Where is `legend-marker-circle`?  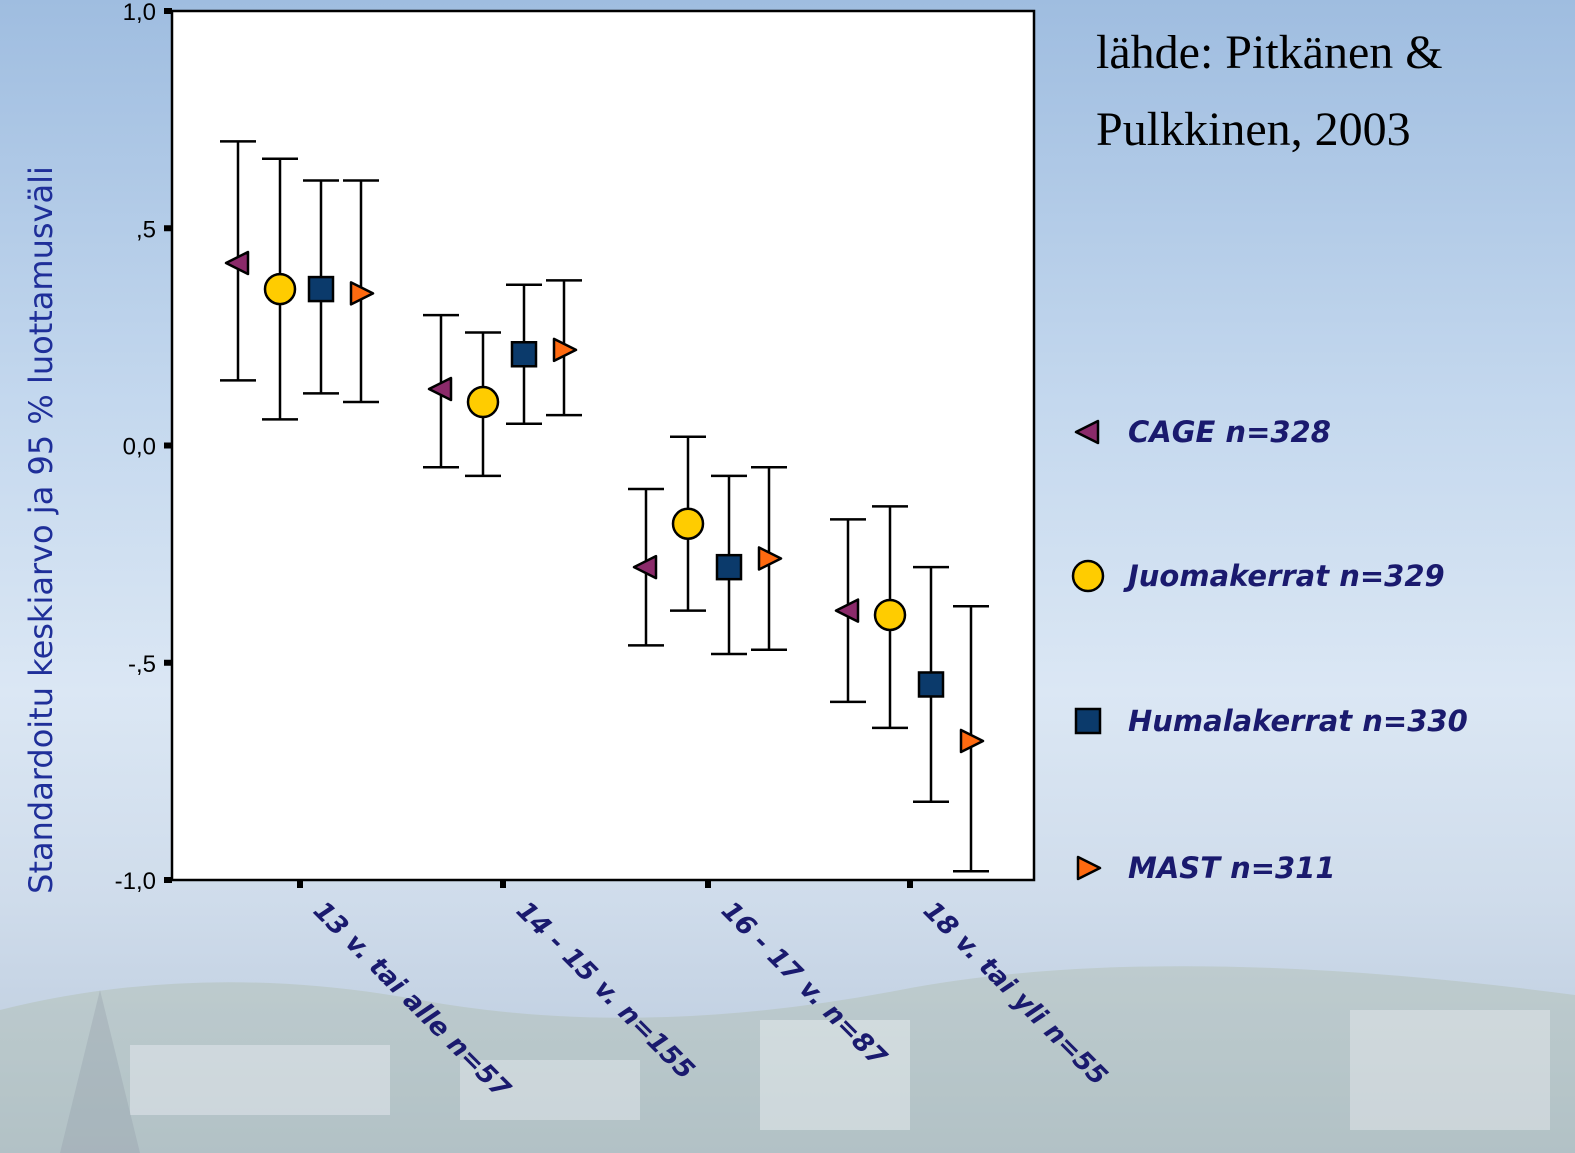
legend-marker-circle is located at coordinates (1088, 576).